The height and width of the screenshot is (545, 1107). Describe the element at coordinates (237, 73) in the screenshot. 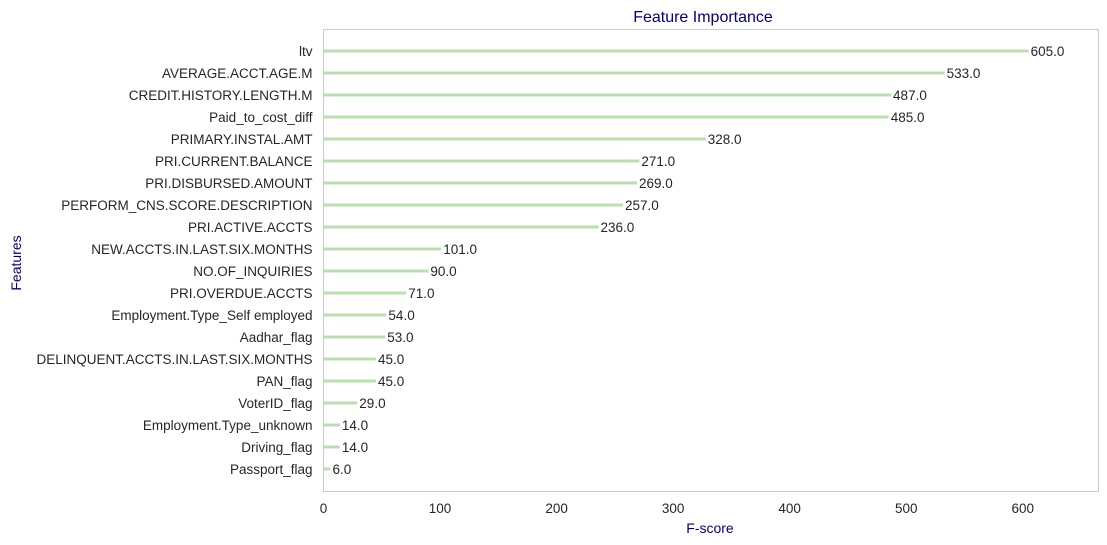

I see `y-tick-label: AVERAGE.ACCT.AGE.M` at that location.